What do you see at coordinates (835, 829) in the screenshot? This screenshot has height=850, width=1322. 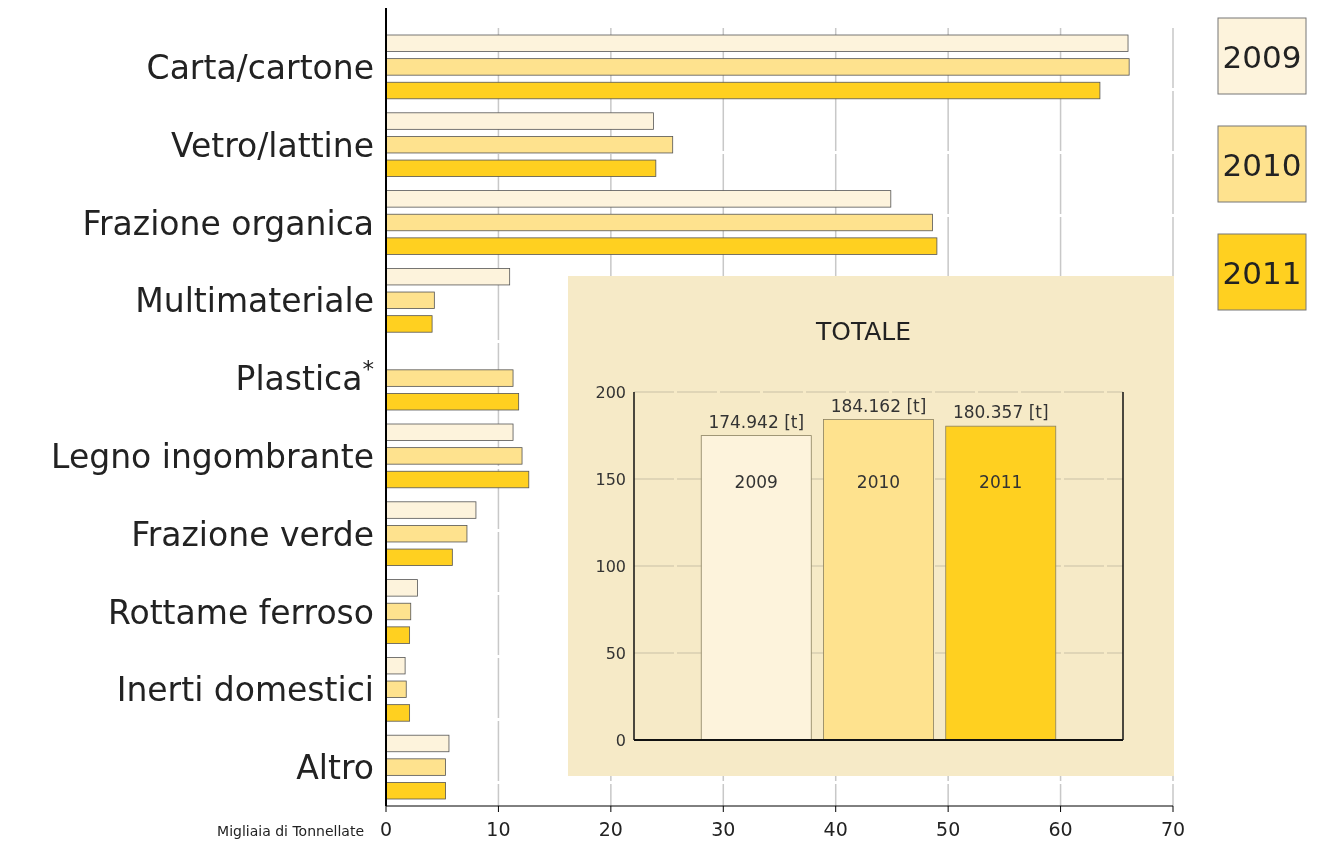 I see `x-tick-label: 40` at bounding box center [835, 829].